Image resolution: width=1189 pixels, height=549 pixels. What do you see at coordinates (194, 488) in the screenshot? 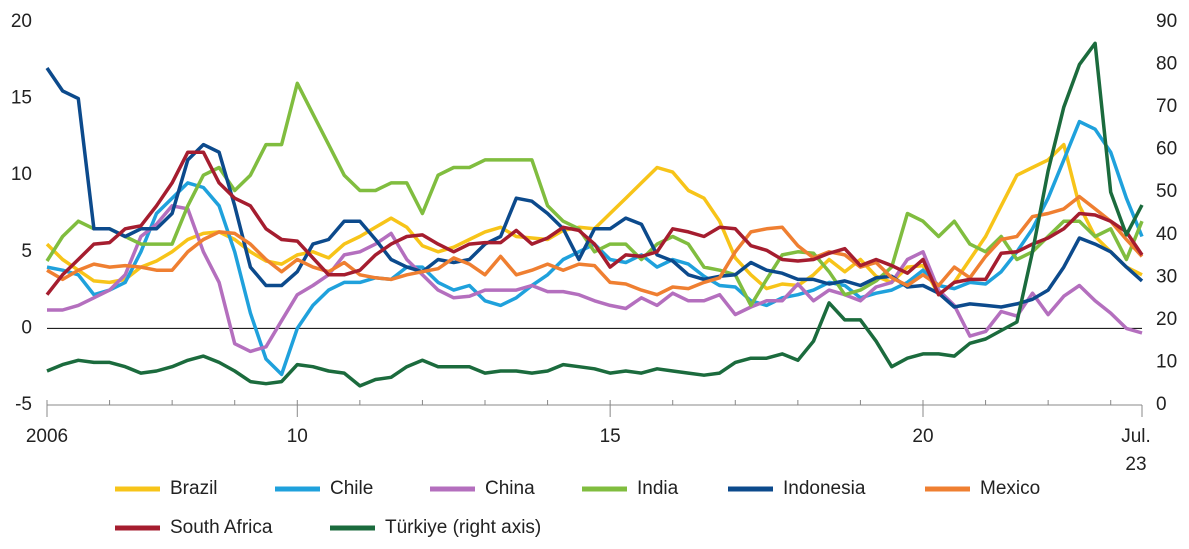
I see `legend-label: Brazil` at bounding box center [194, 488].